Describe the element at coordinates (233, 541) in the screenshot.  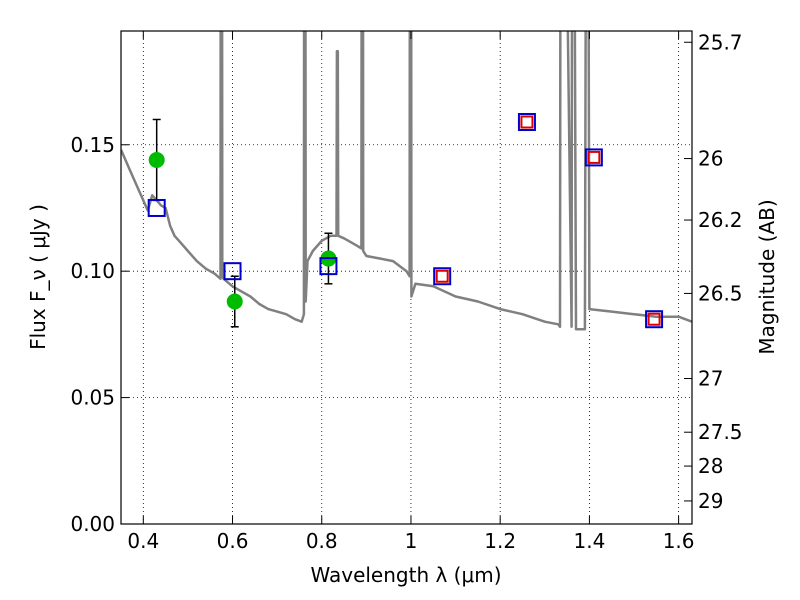
I see `x-tick-label: 0.6` at that location.